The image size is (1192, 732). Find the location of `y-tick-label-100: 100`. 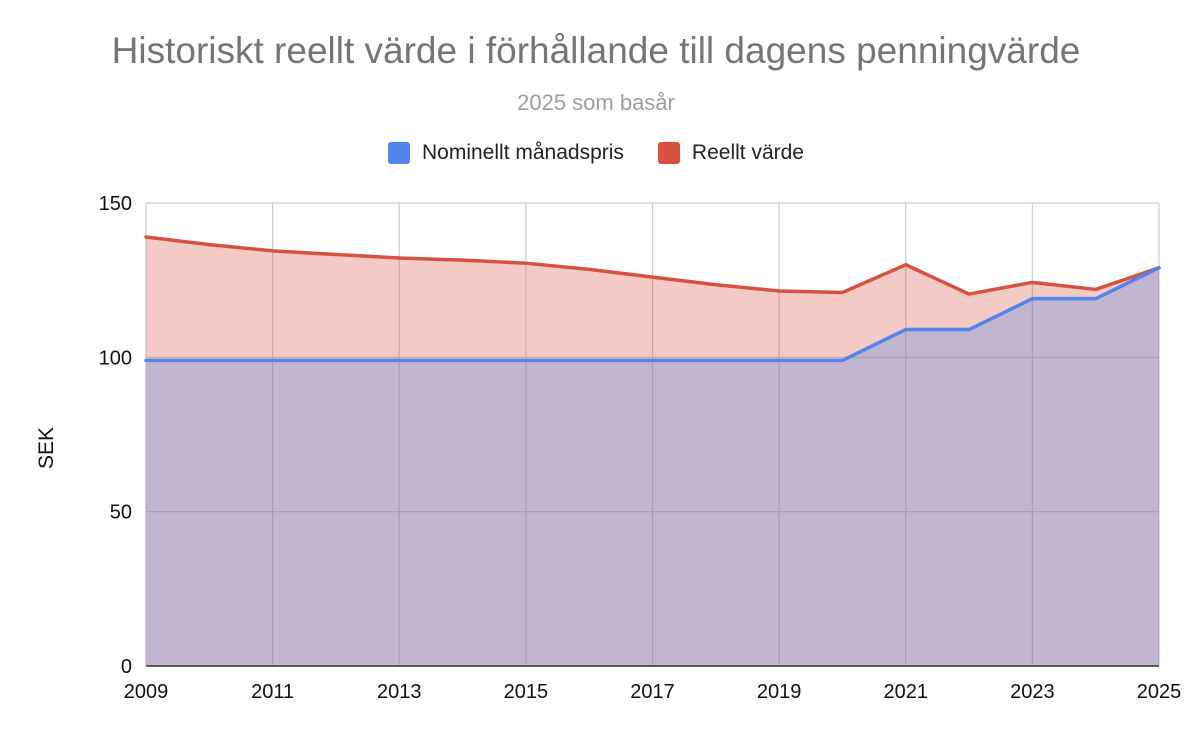

y-tick-label-100: 100 is located at coordinates (115, 358).